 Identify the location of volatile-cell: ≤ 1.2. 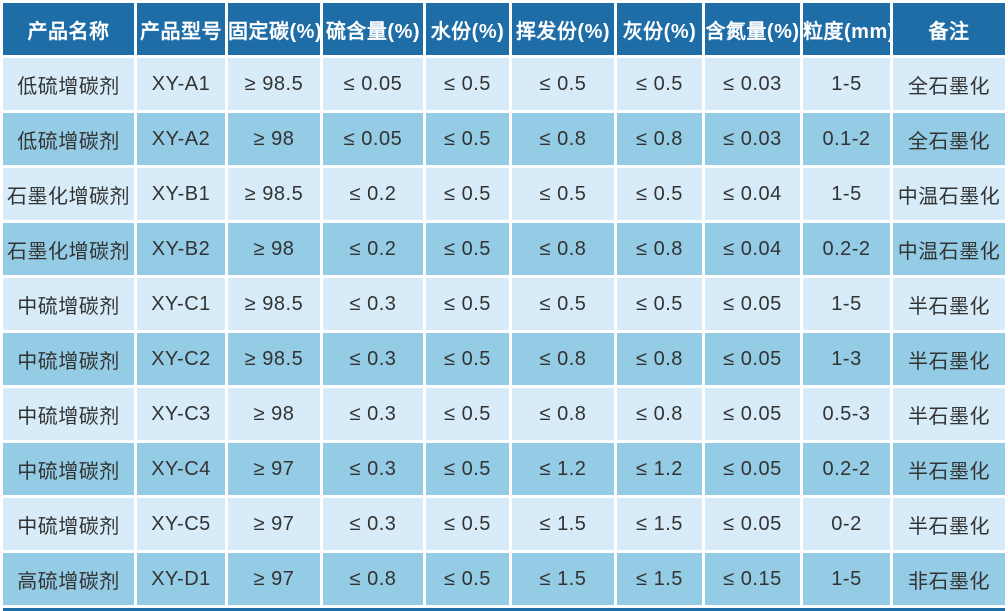
(563, 469).